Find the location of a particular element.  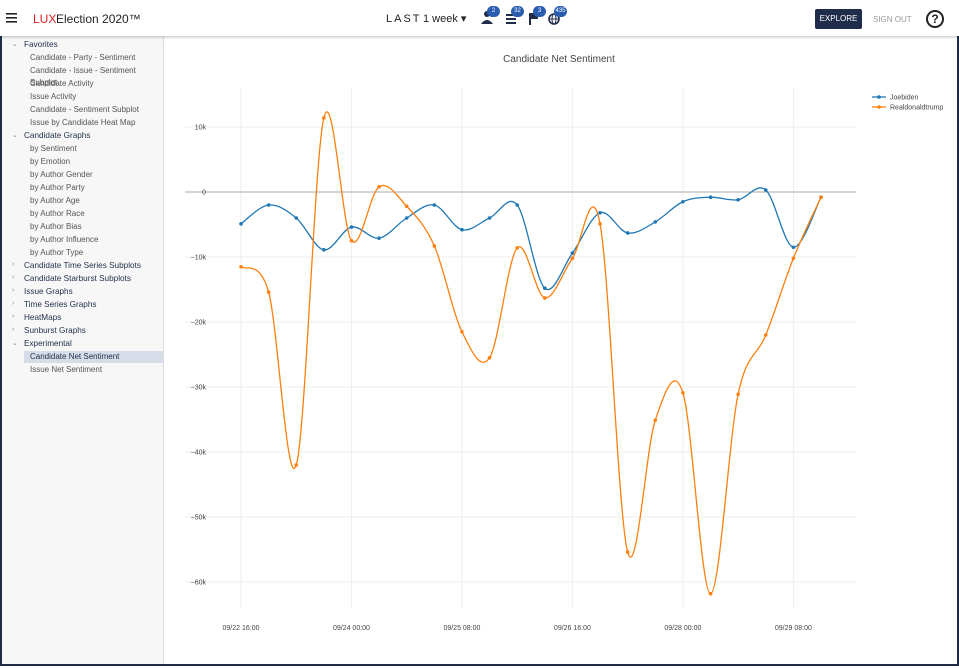

brand: Election 2020™ is located at coordinates (98, 19).